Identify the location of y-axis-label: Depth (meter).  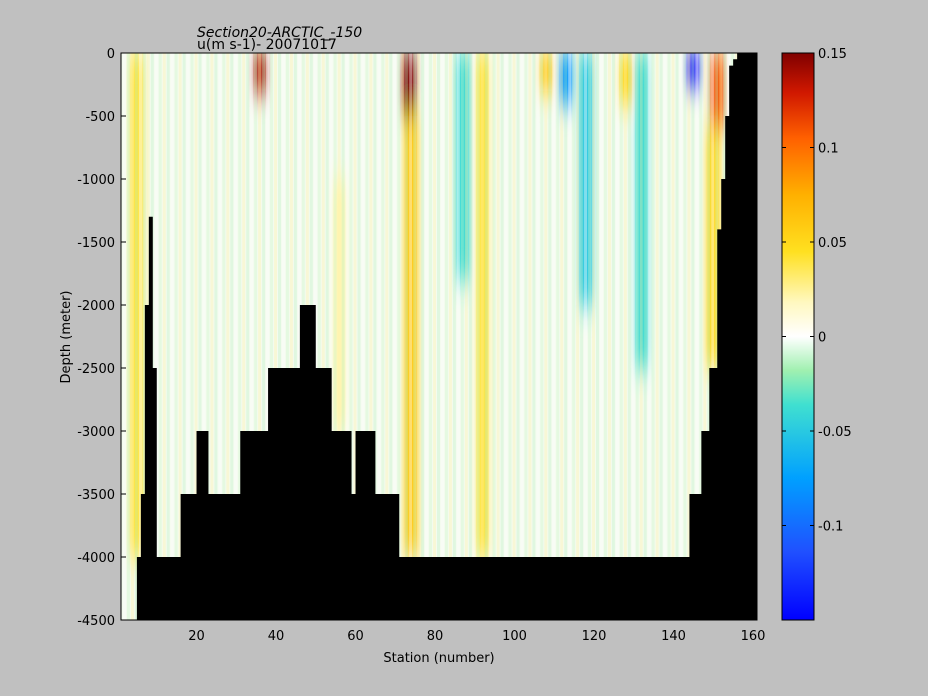
(66, 337).